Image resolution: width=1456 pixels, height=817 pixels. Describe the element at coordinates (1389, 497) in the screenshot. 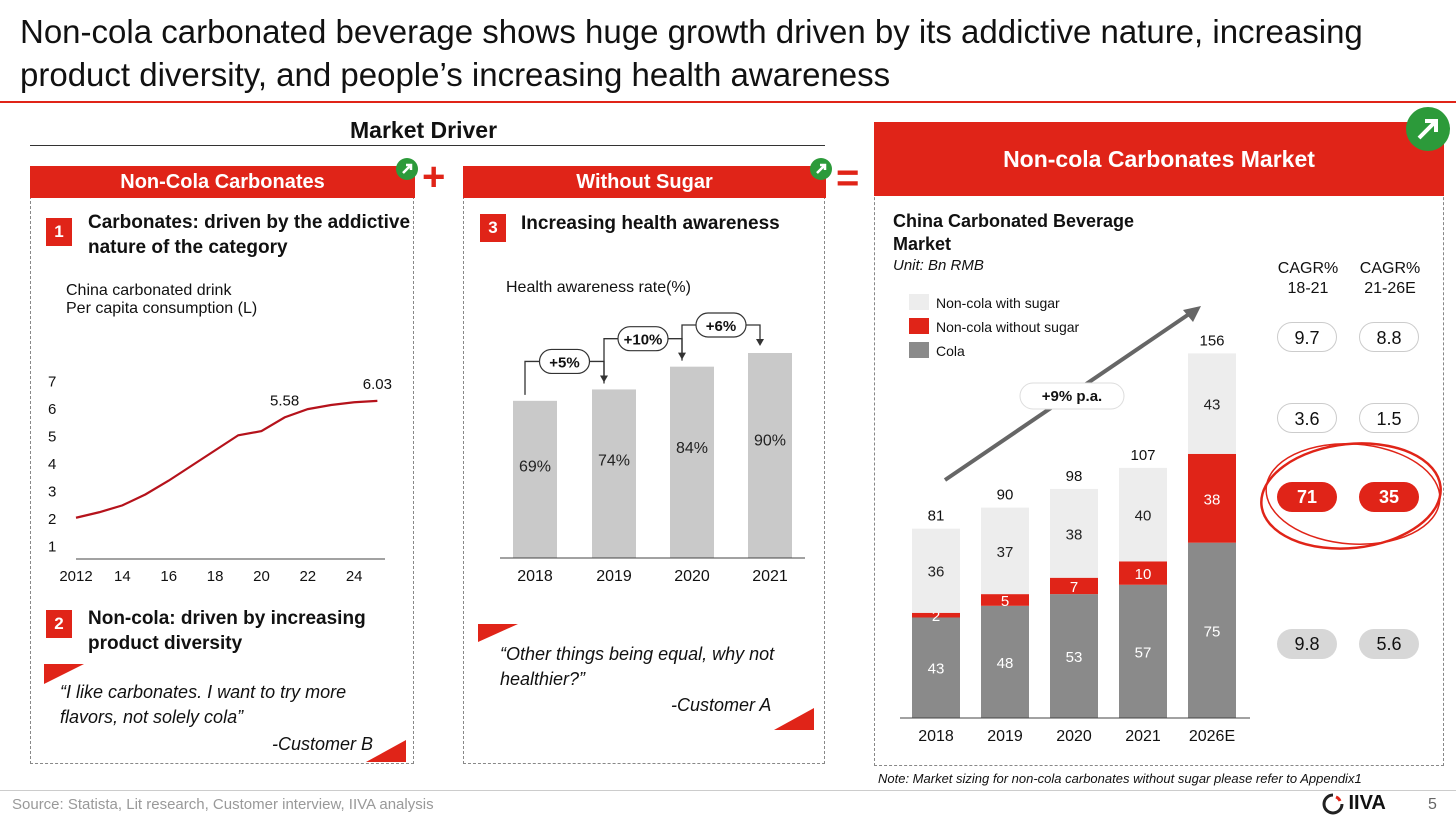

I see `cagr-without-sugar-21-26e: 35` at that location.